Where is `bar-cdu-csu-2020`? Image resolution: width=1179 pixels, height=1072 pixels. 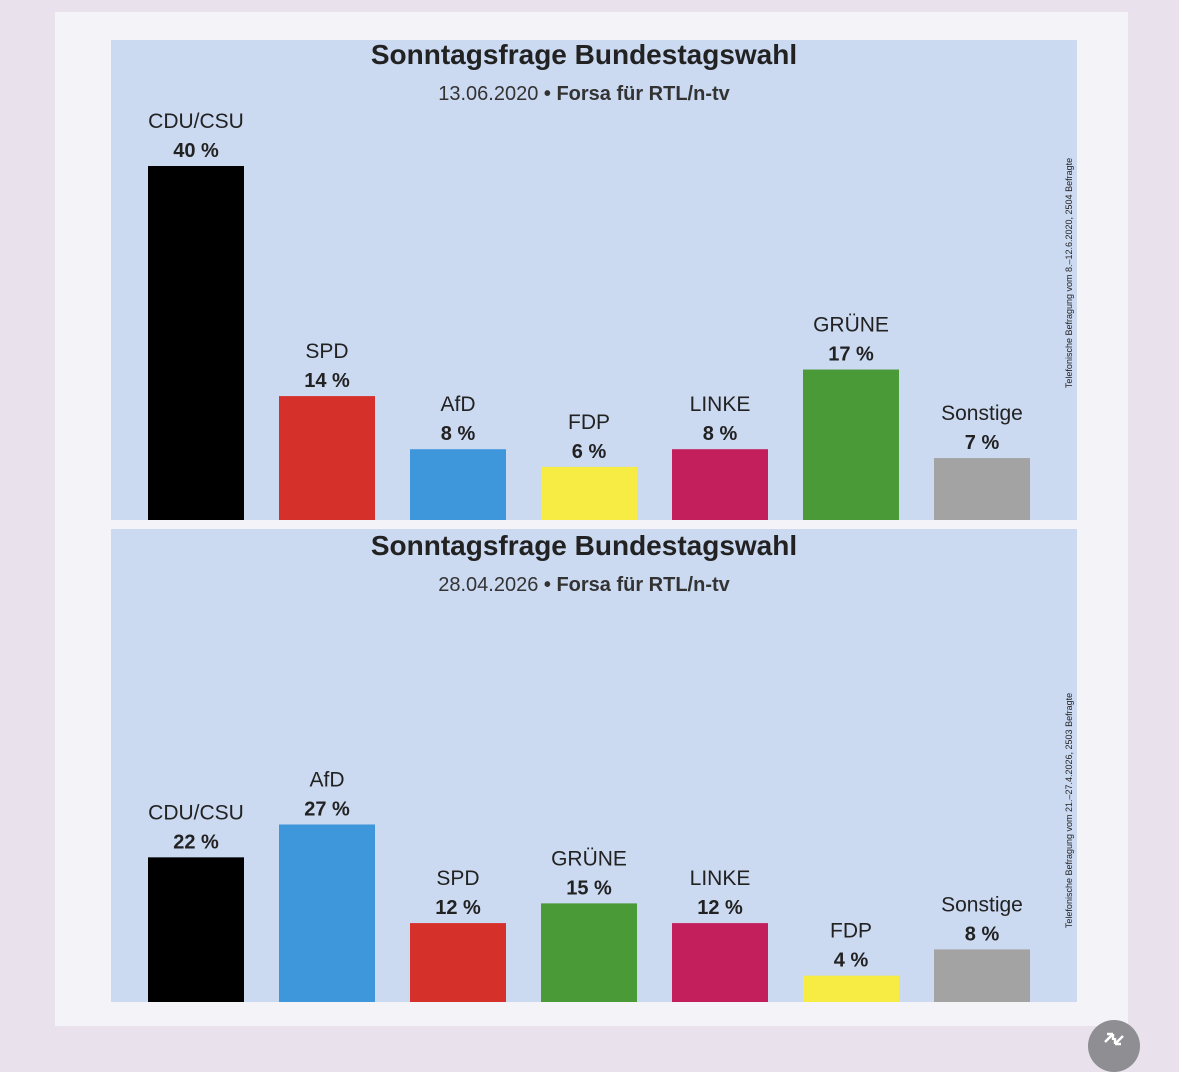
bar-cdu-csu-2020 is located at coordinates (196, 343).